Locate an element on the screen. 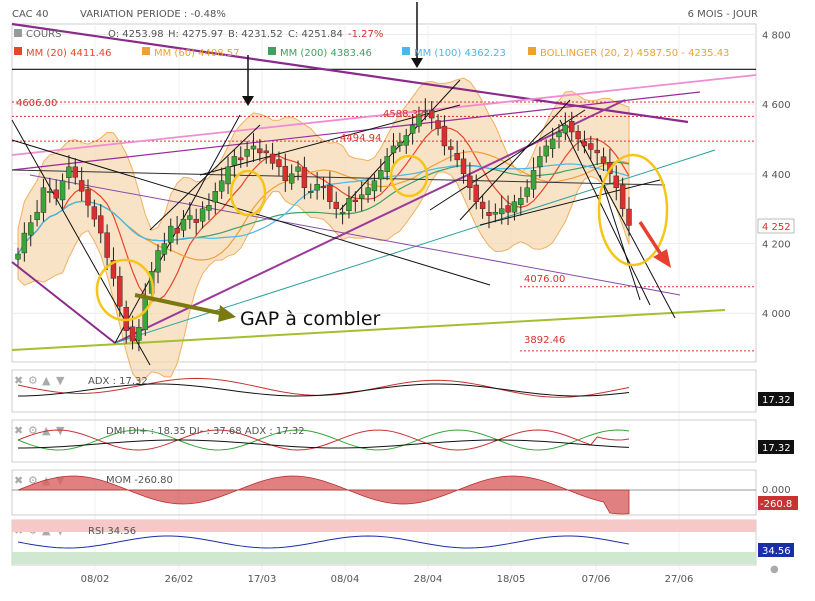 Image resolution: width=815 pixels, height=601 pixels. legend-mm100: MM (100) 4362.23 is located at coordinates (460, 53).